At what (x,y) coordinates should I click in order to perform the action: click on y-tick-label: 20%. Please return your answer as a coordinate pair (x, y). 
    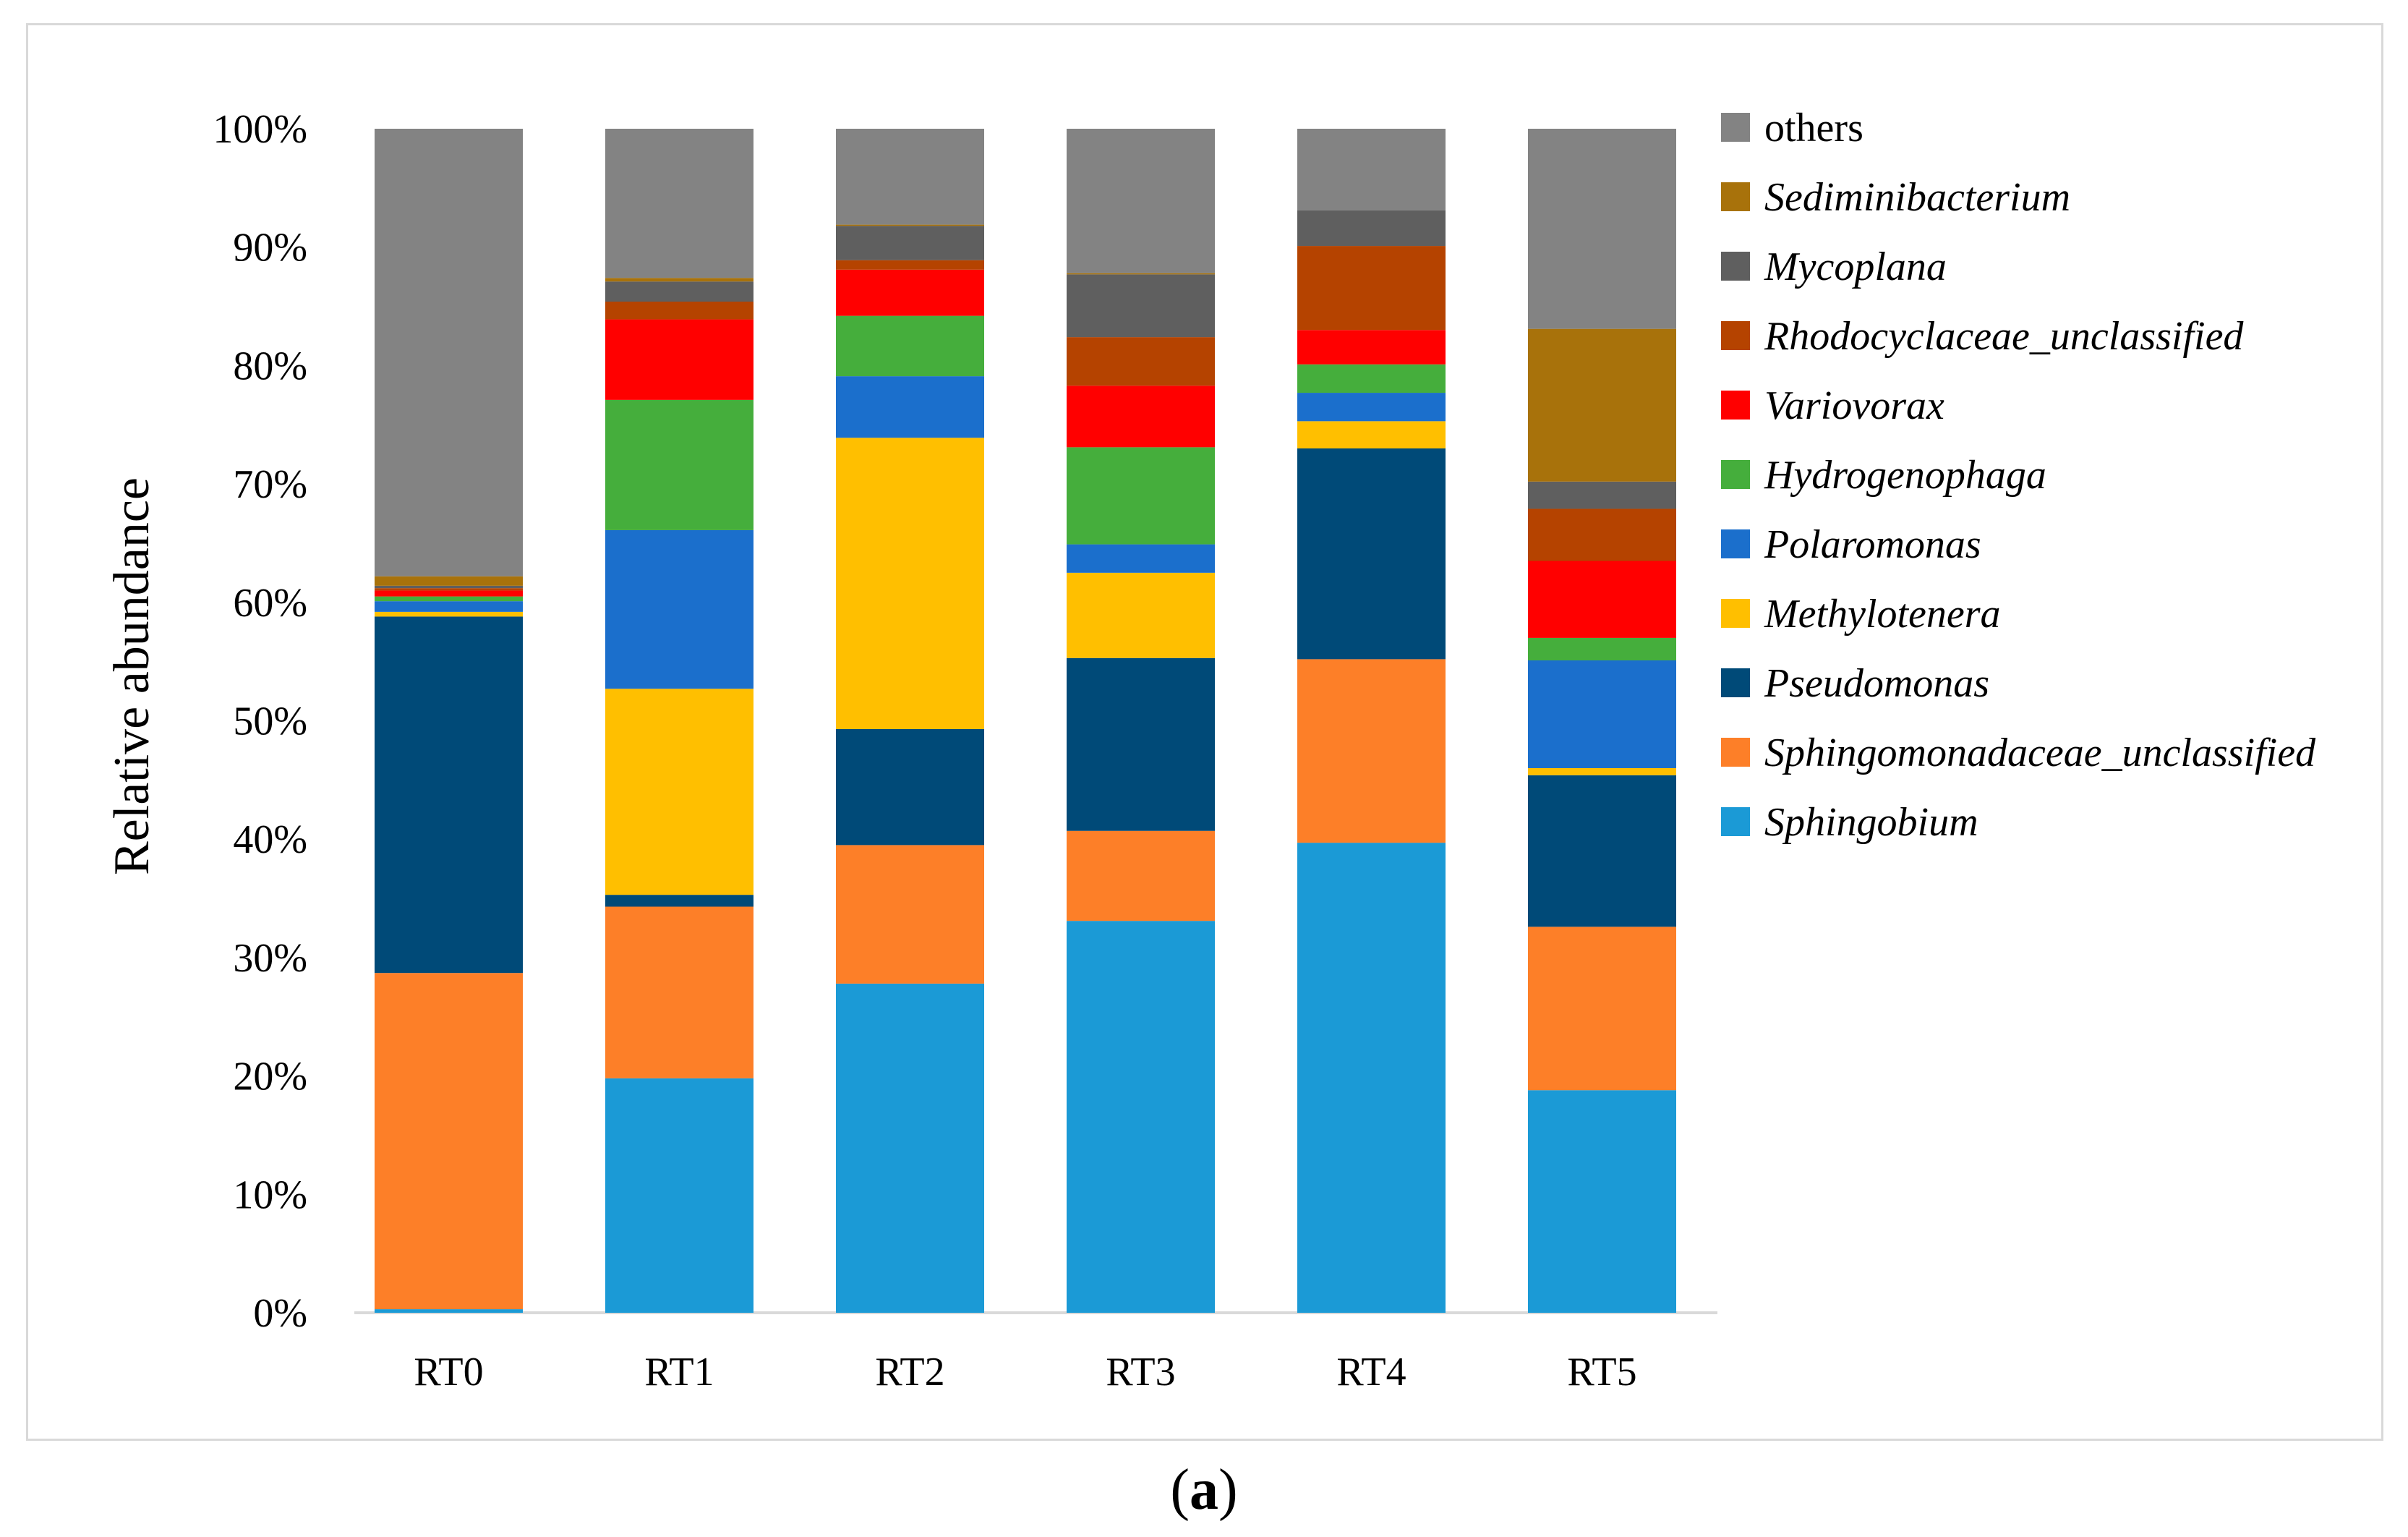
    Looking at the image, I should click on (270, 1077).